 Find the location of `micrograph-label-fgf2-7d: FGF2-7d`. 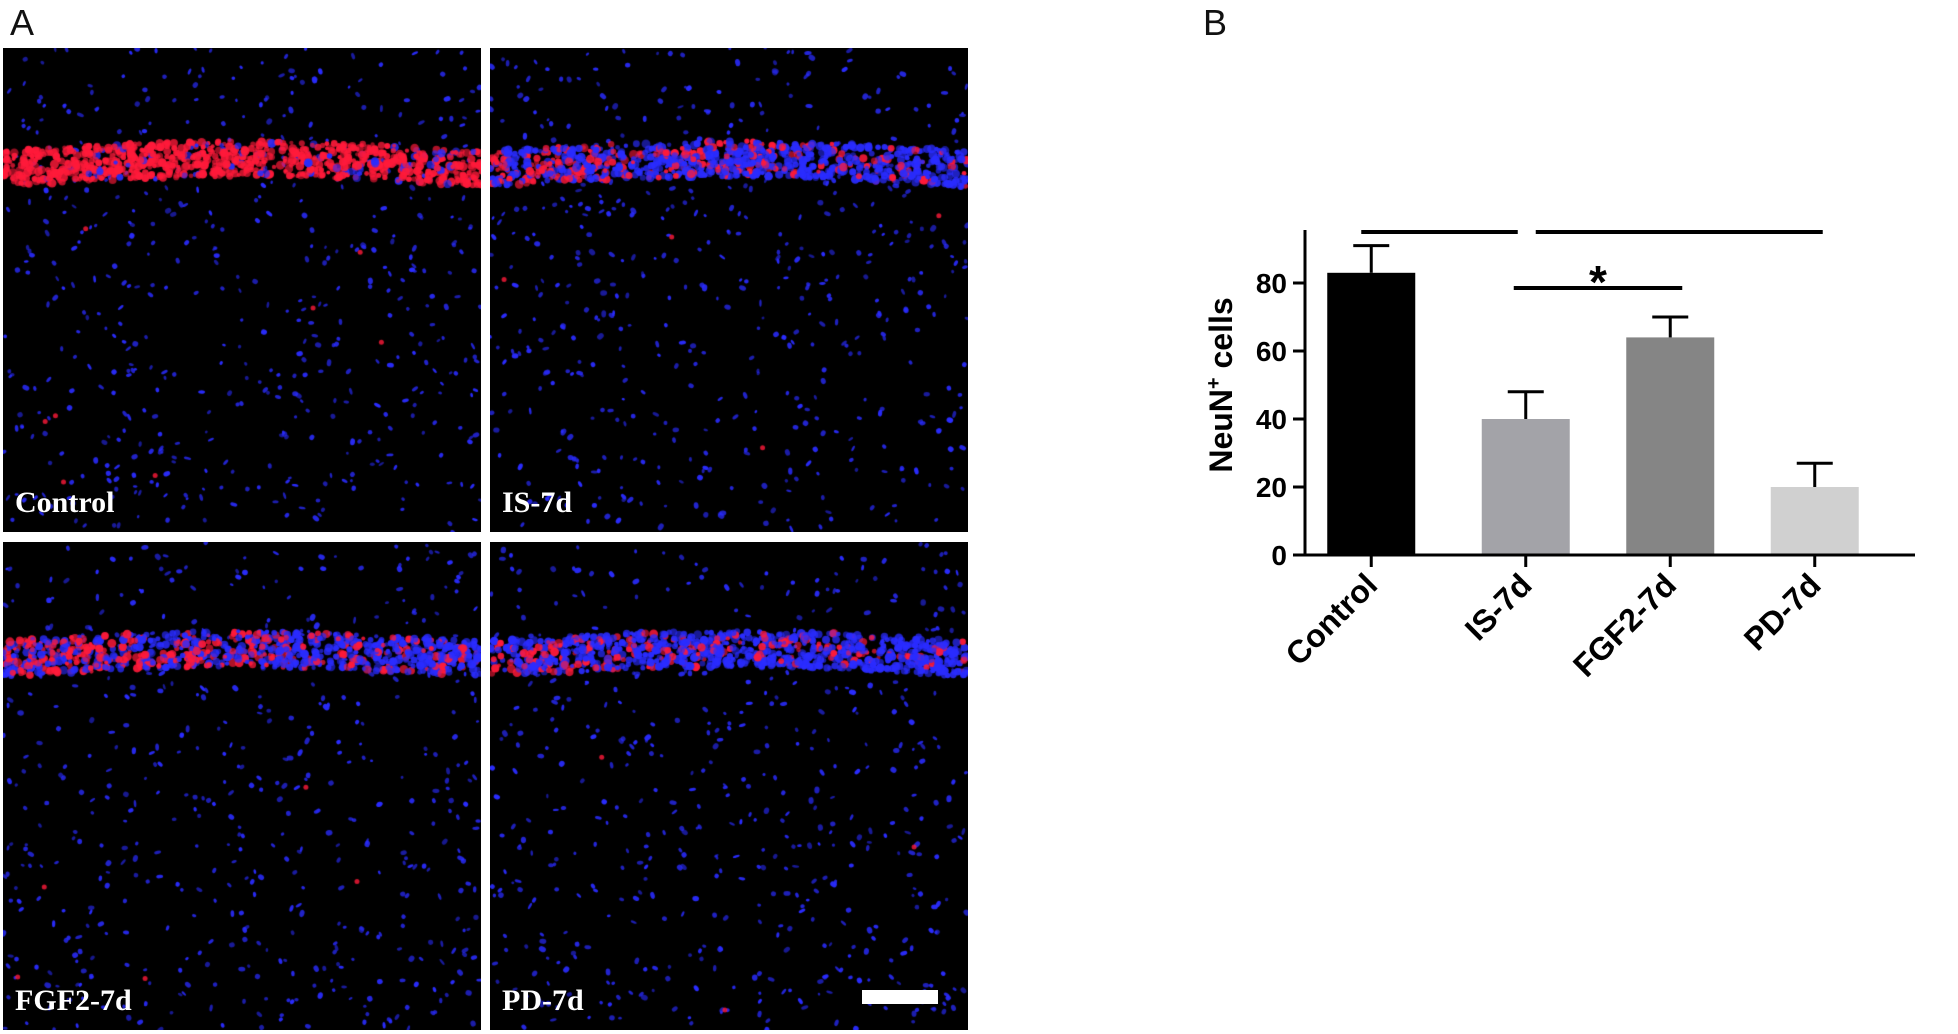

micrograph-label-fgf2-7d: FGF2-7d is located at coordinates (73, 1000).